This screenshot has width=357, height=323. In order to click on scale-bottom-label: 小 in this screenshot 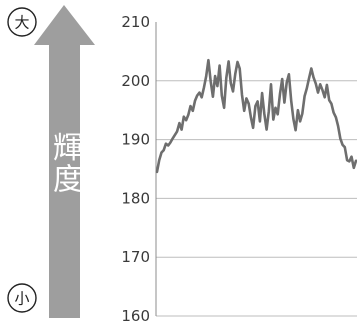, I will do `click(21, 299)`.